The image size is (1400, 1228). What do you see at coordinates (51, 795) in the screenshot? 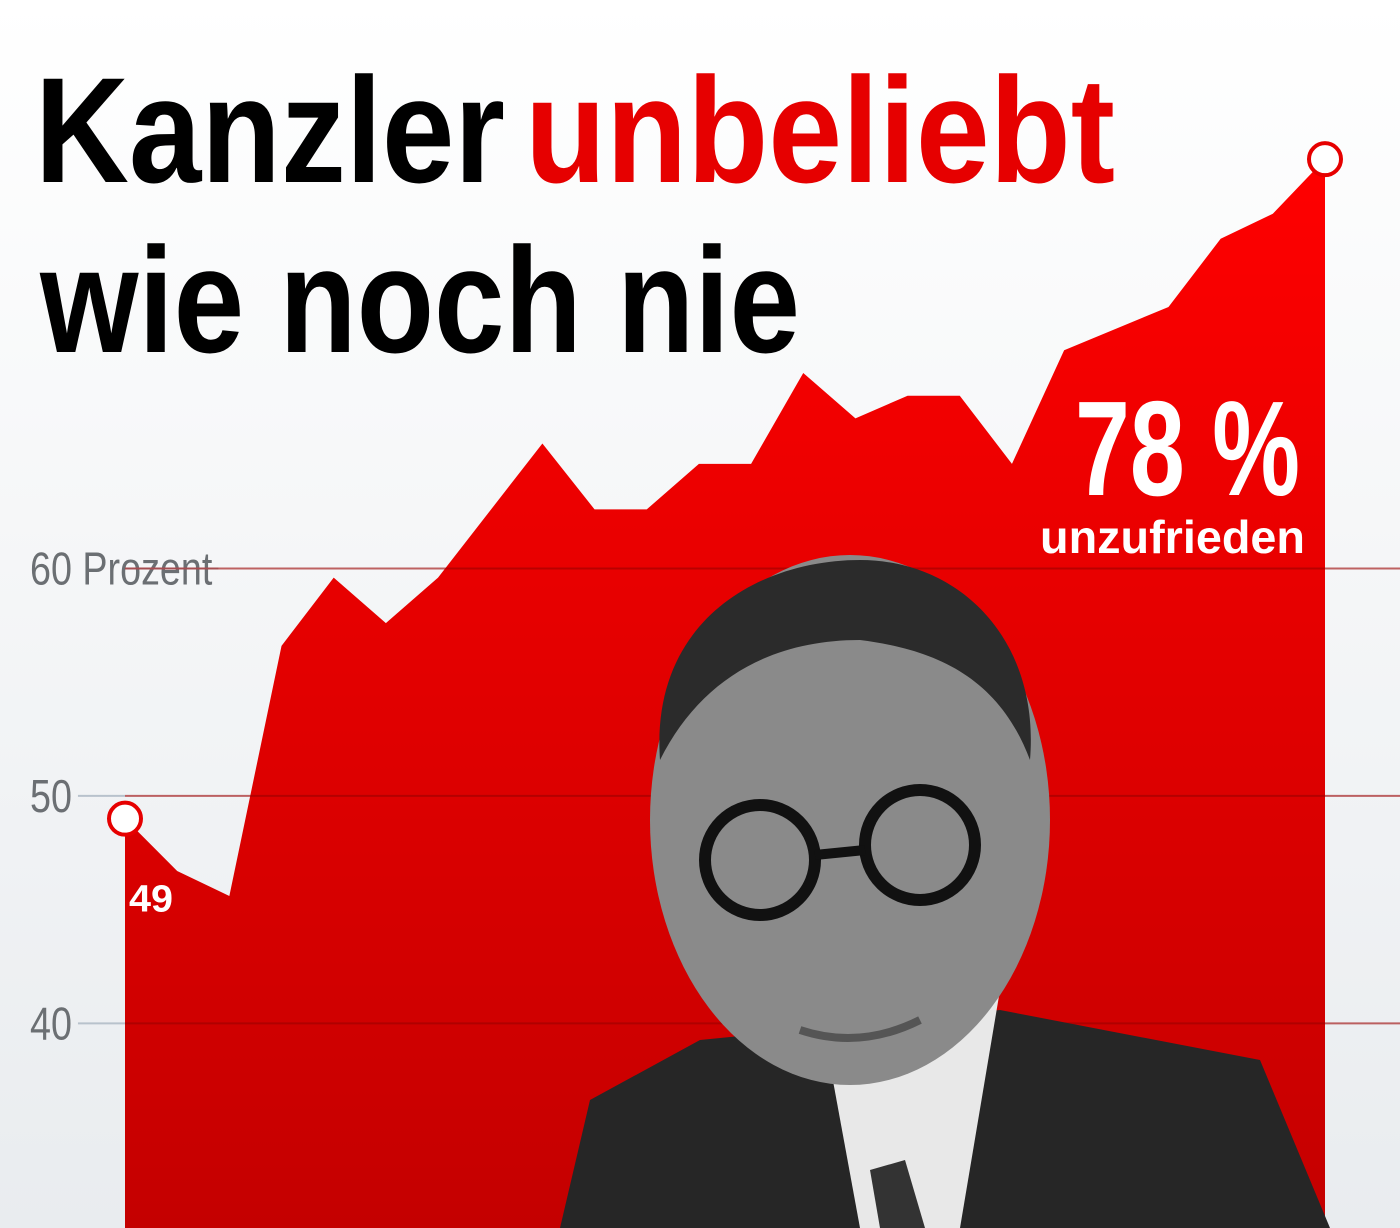
I see `y-tick-label: 50` at bounding box center [51, 795].